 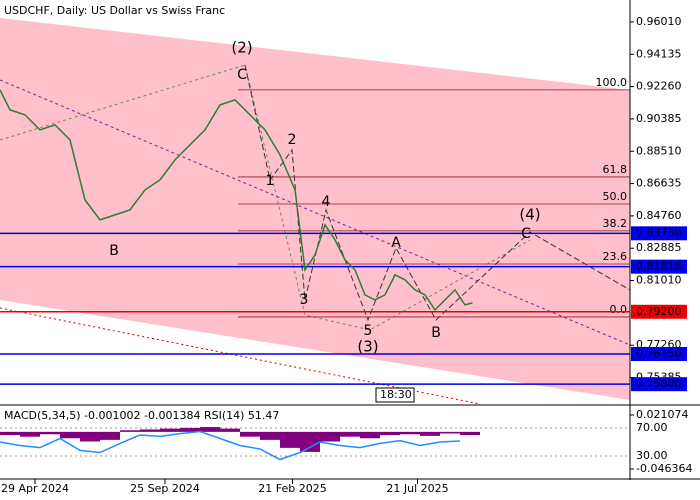 What do you see at coordinates (270, 181) in the screenshot?
I see `wave-label: 1` at bounding box center [270, 181].